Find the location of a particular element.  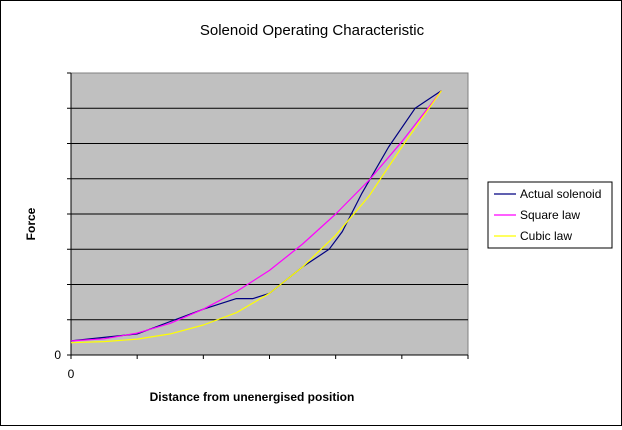

legend-label-actual: Actual solenoid is located at coordinates (560, 194).